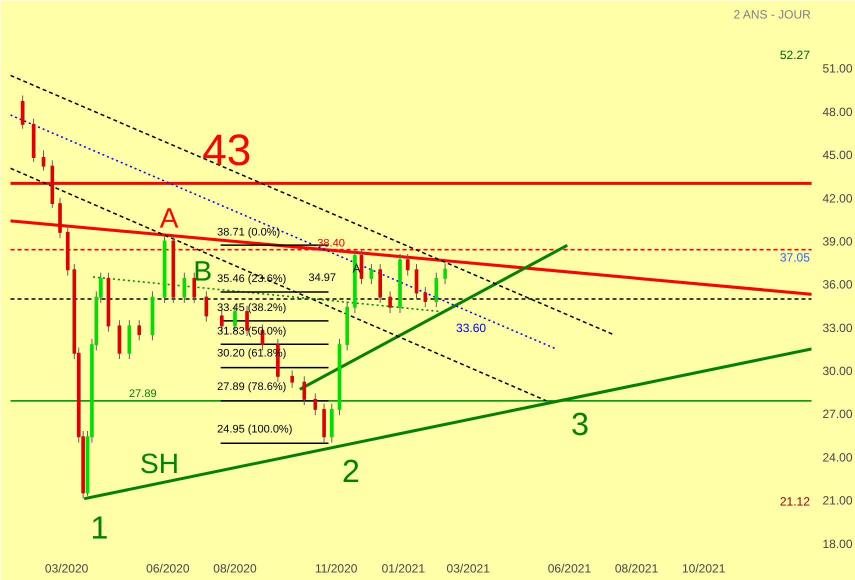  Describe the element at coordinates (471, 327) in the screenshot. I see `annotation: 33.60` at that location.